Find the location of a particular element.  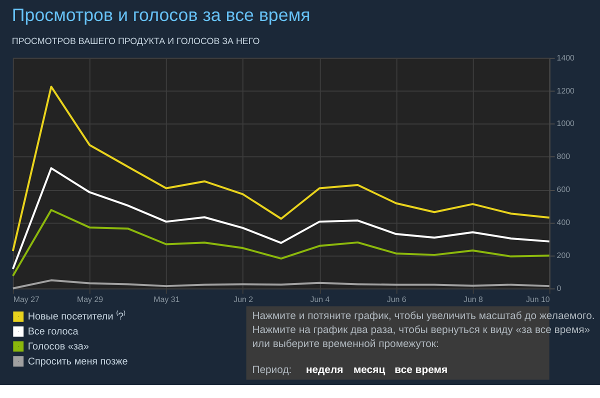

x-tick-label: May 27 is located at coordinates (26, 299).